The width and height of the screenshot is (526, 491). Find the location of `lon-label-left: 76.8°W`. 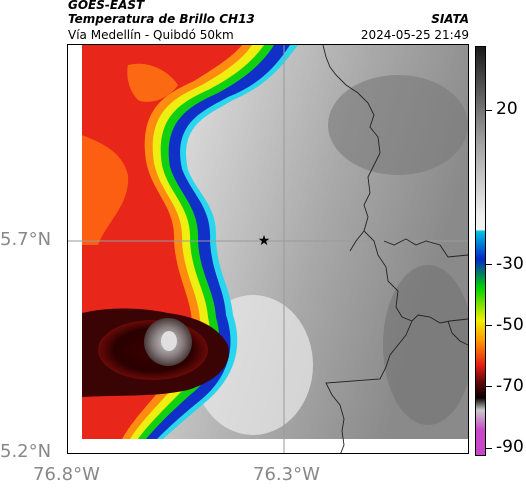

lon-label-left: 76.8°W is located at coordinates (66, 474).